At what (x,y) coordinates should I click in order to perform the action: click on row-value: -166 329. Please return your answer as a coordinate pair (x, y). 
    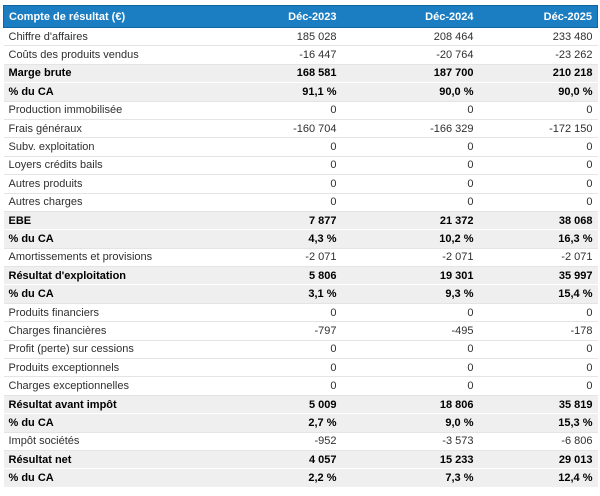
    Looking at the image, I should click on (410, 128).